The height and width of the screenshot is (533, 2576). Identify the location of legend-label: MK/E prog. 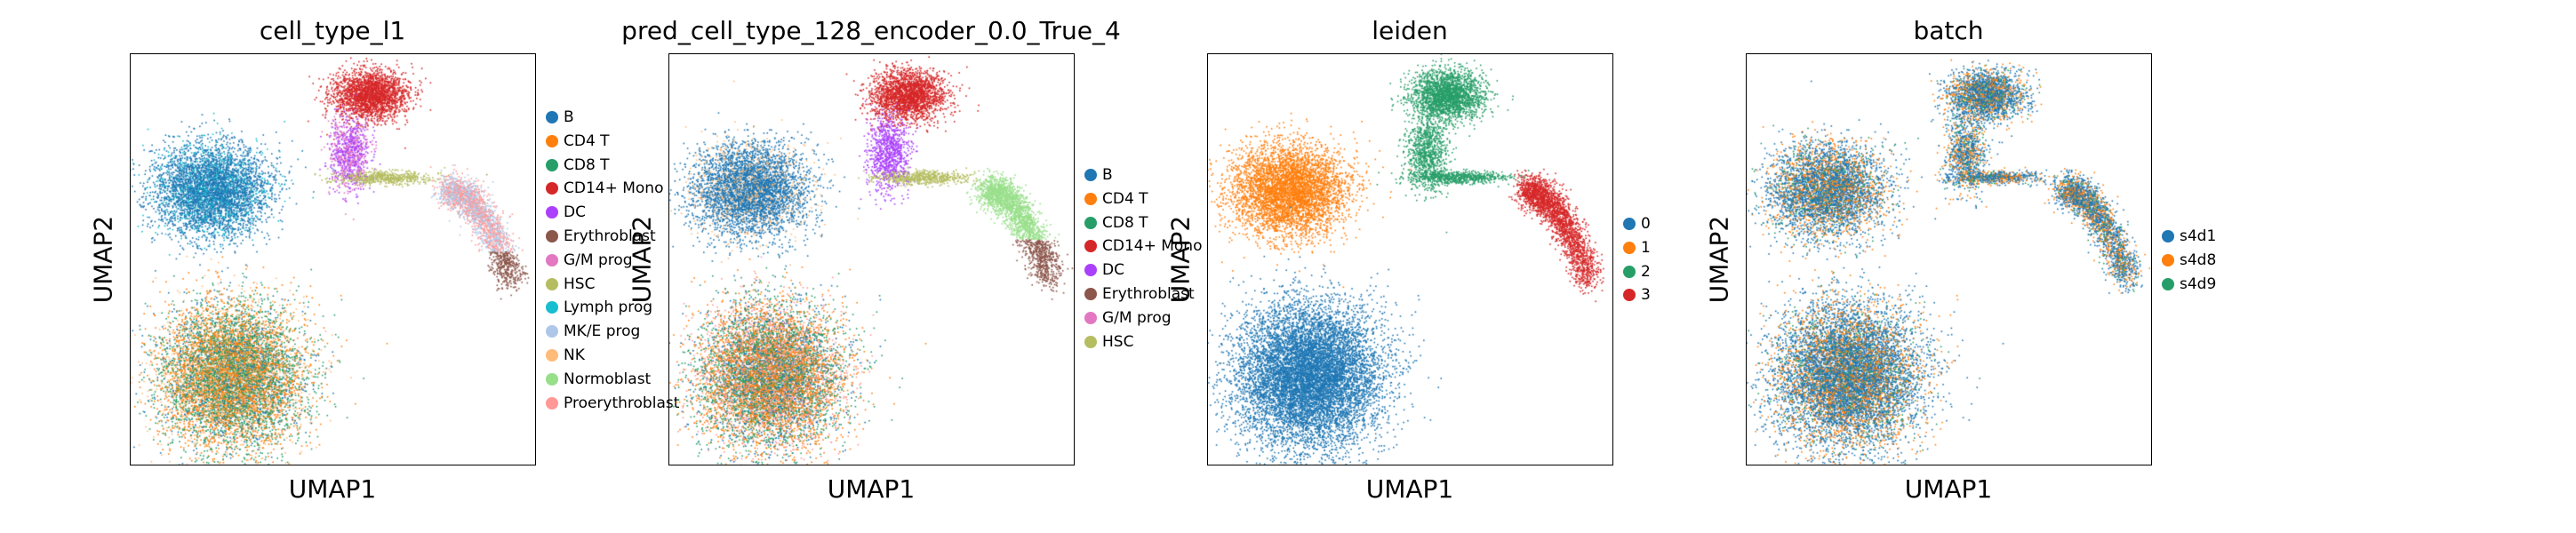
(602, 331).